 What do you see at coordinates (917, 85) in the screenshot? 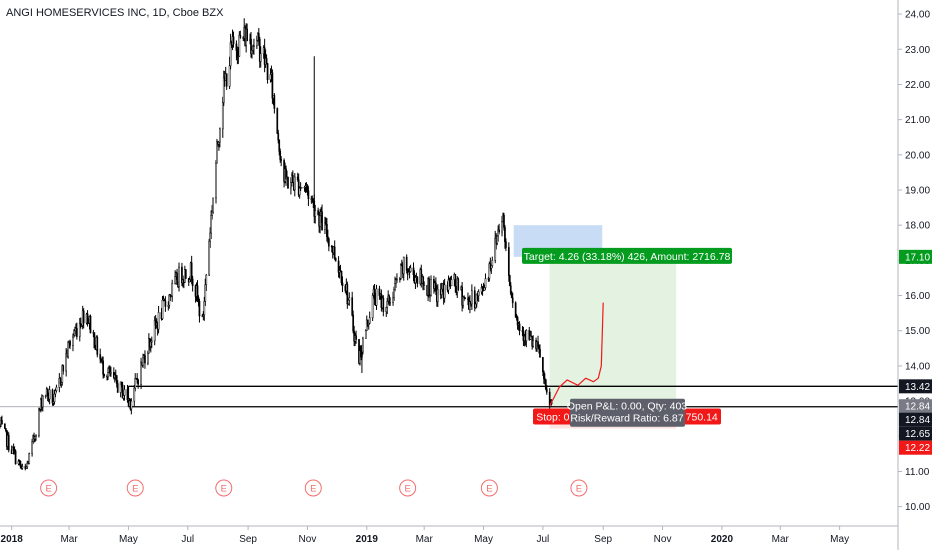
I see `price-tick-label: 22.00` at bounding box center [917, 85].